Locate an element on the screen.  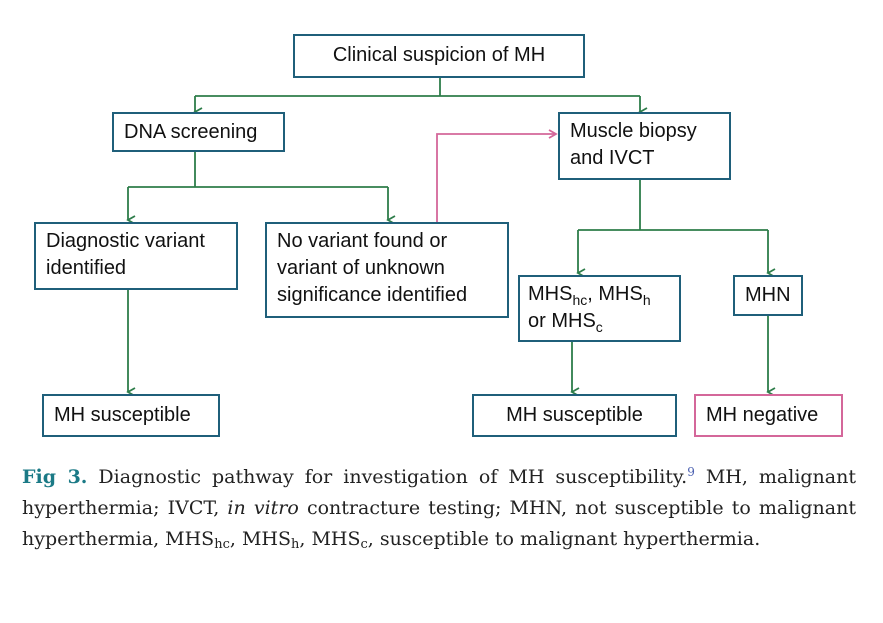
node-no-variant-line2: variant of unknown is located at coordinates (361, 268).